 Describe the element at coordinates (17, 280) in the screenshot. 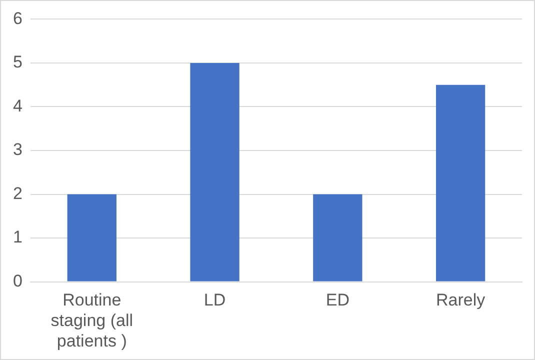

I see `y-tick-label: 0` at that location.